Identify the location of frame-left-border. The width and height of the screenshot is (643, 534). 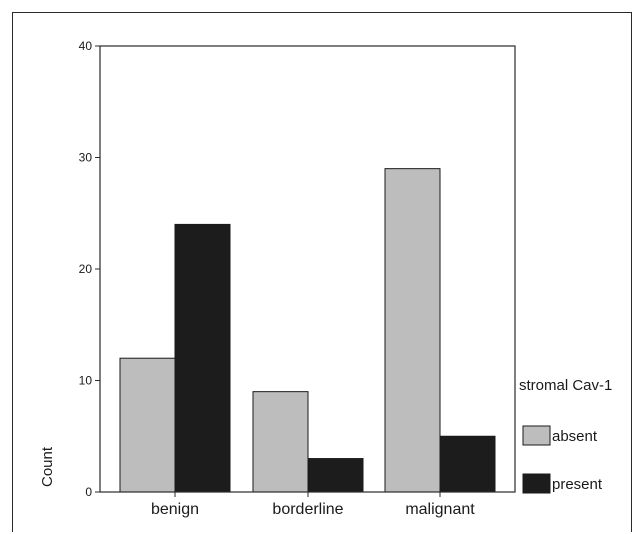
(12, 272).